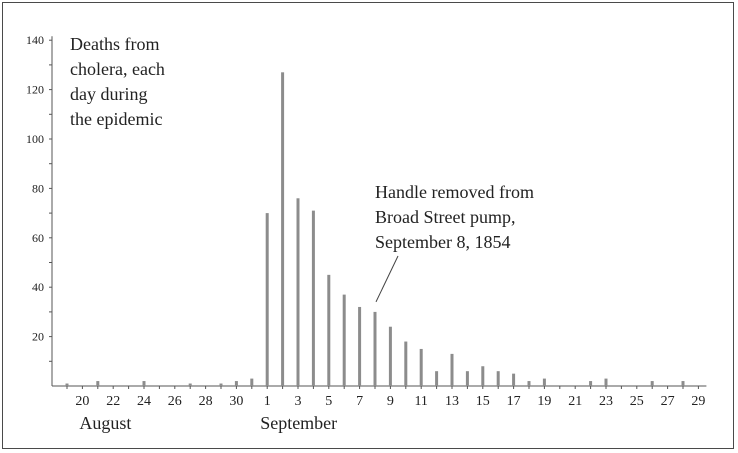 This screenshot has width=738, height=453. I want to click on x-tick-label: 5, so click(328, 401).